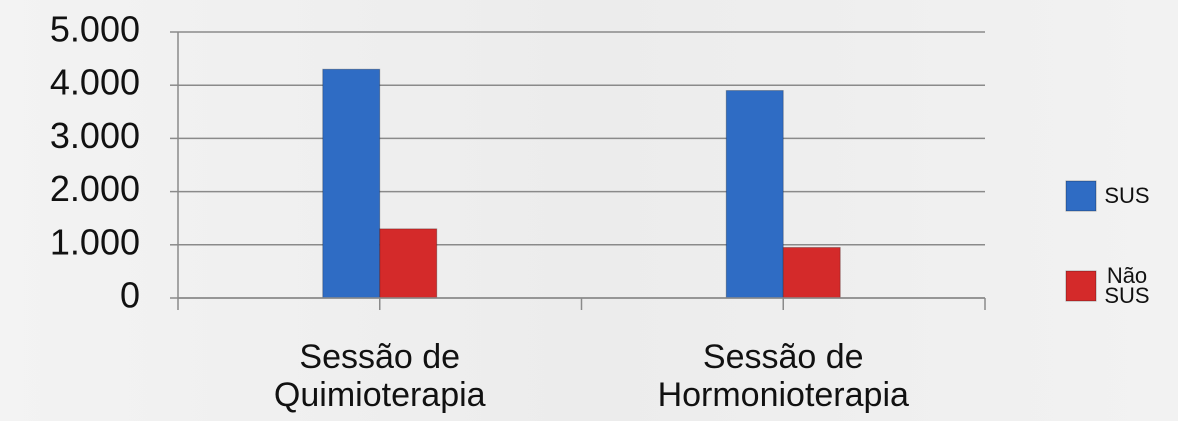 This screenshot has height=421, width=1178. Describe the element at coordinates (783, 376) in the screenshot. I see `x-tick-label: Sessão de Hormonioterapia` at that location.